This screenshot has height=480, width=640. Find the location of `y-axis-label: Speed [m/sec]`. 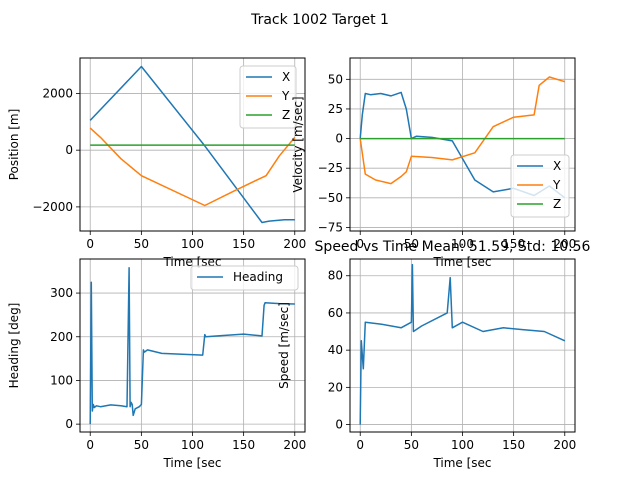

y-axis-label: Speed [m/sec] is located at coordinates (284, 345).